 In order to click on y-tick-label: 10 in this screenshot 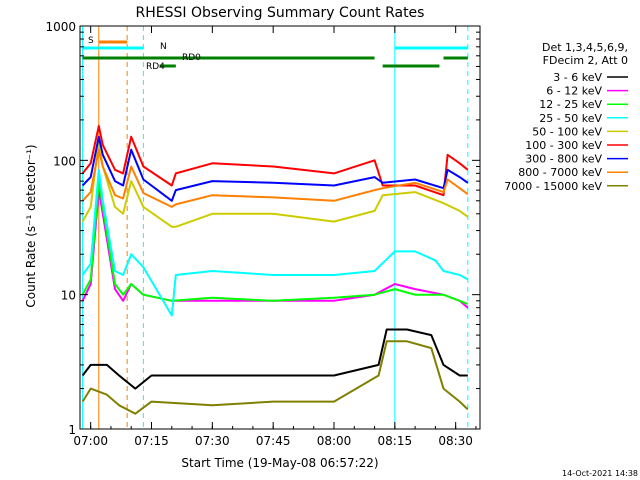, I will do `click(68, 296)`.